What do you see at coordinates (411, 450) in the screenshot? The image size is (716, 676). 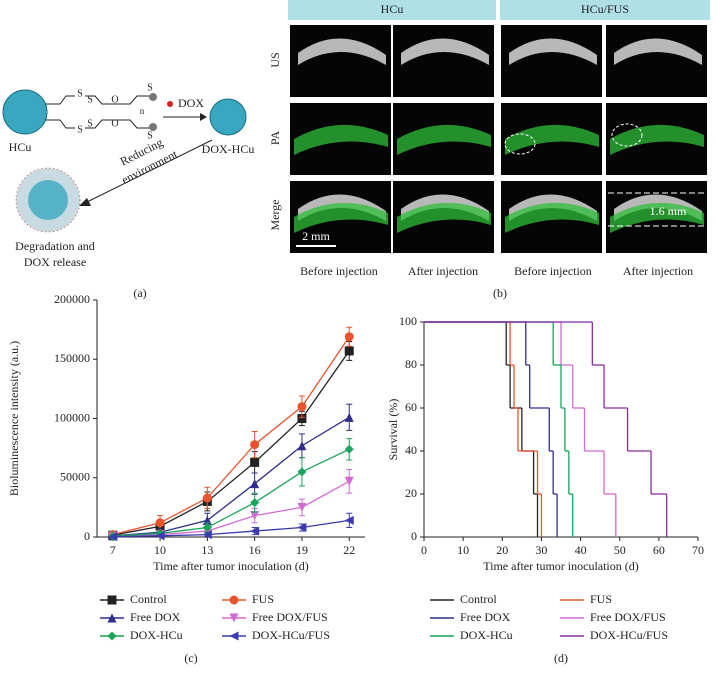 I see `y-tick-label: 40` at bounding box center [411, 450].